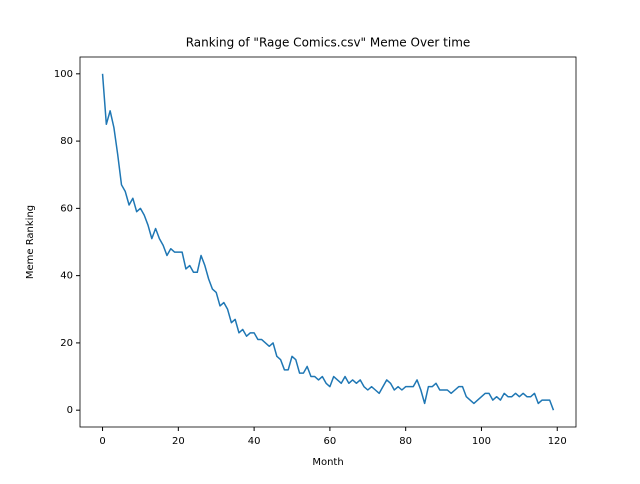 Image resolution: width=640 pixels, height=484 pixels. Describe the element at coordinates (481, 441) in the screenshot. I see `x-tick-label: 100` at that location.